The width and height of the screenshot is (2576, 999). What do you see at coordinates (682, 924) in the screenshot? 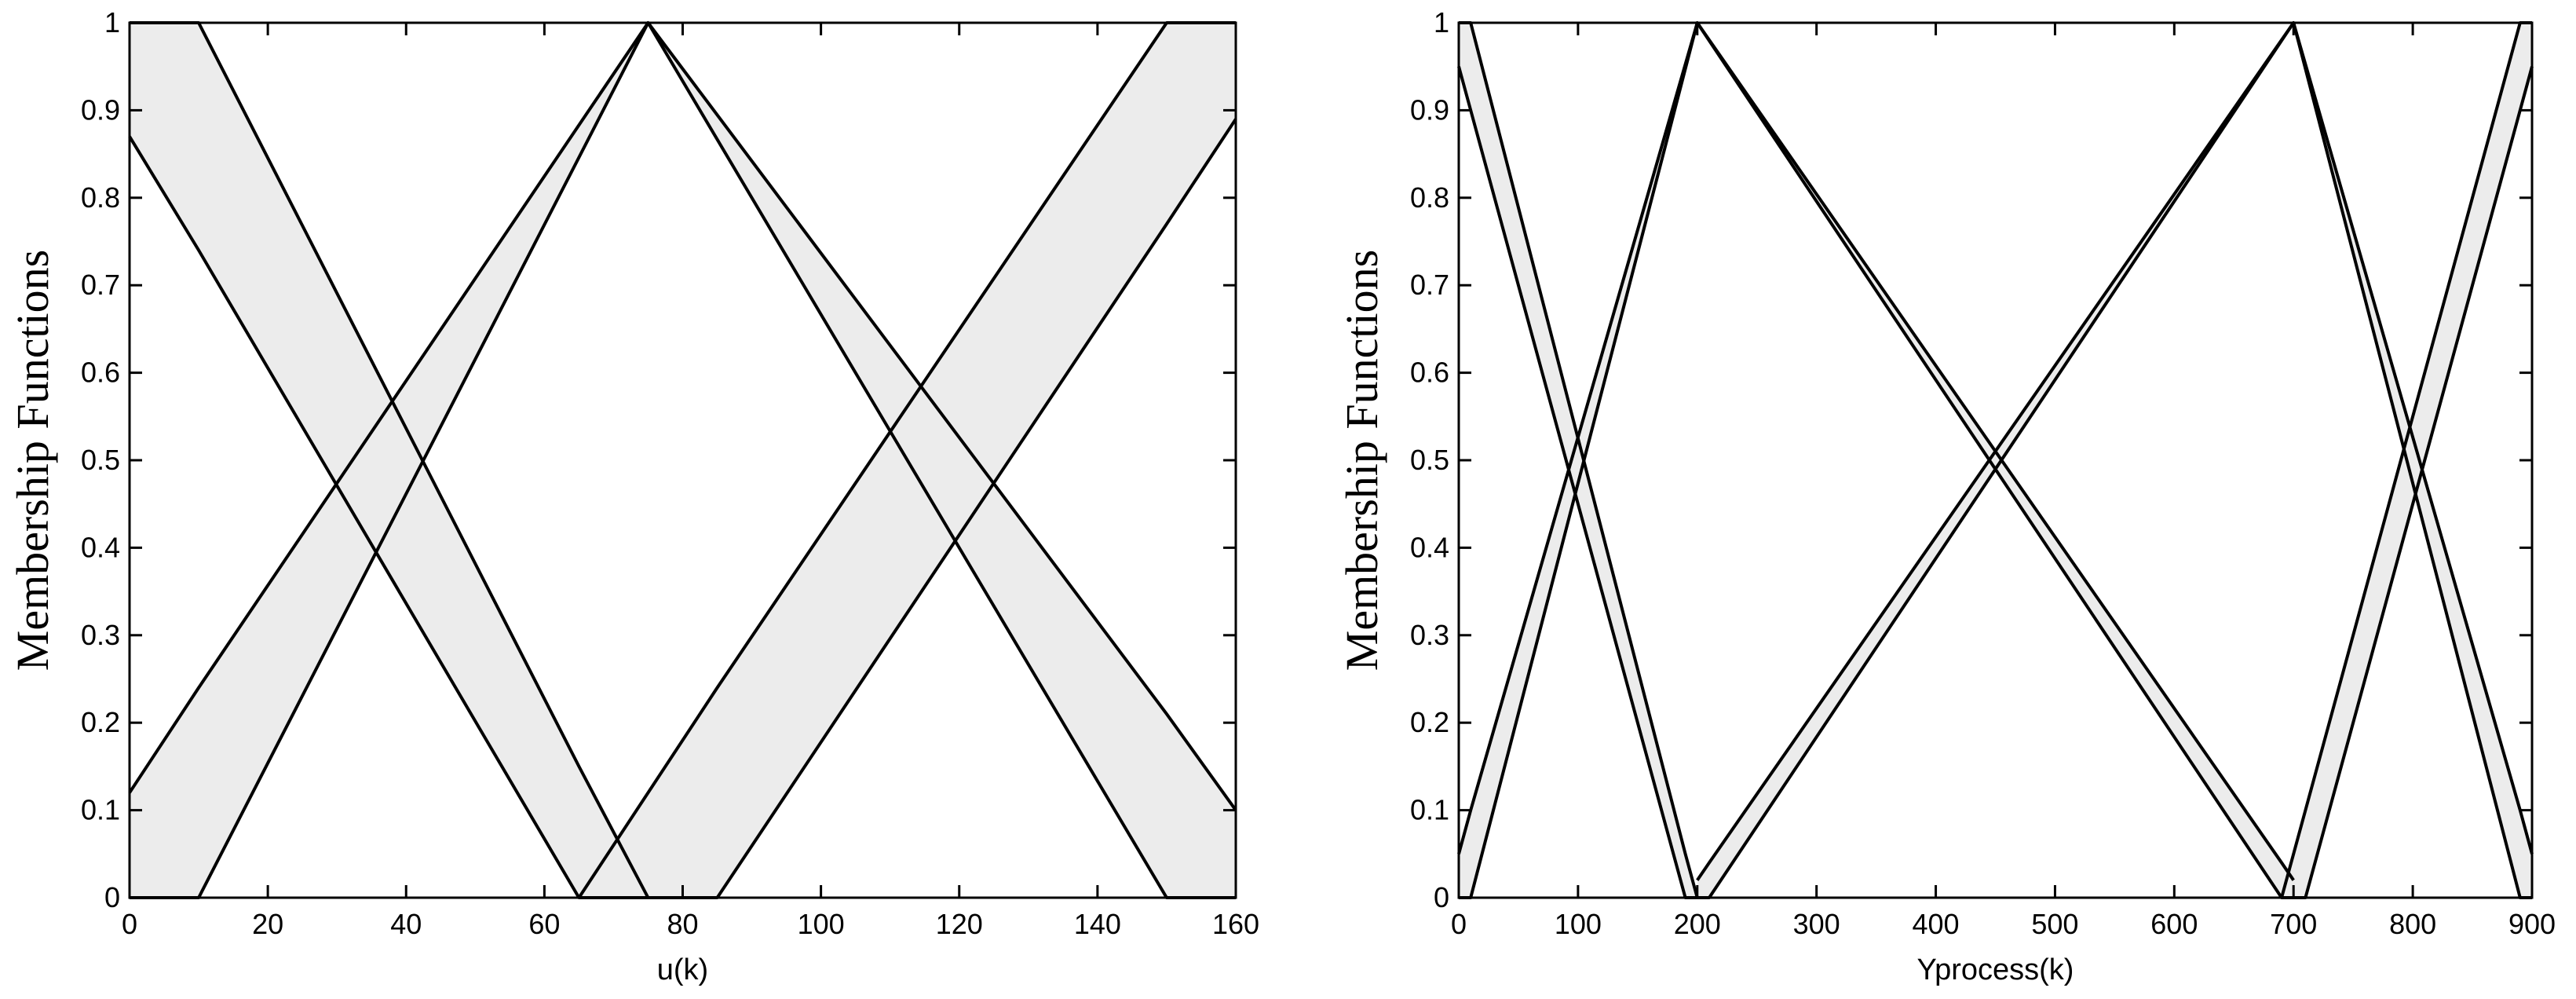
I see `x-tick-label: 80` at bounding box center [682, 924].